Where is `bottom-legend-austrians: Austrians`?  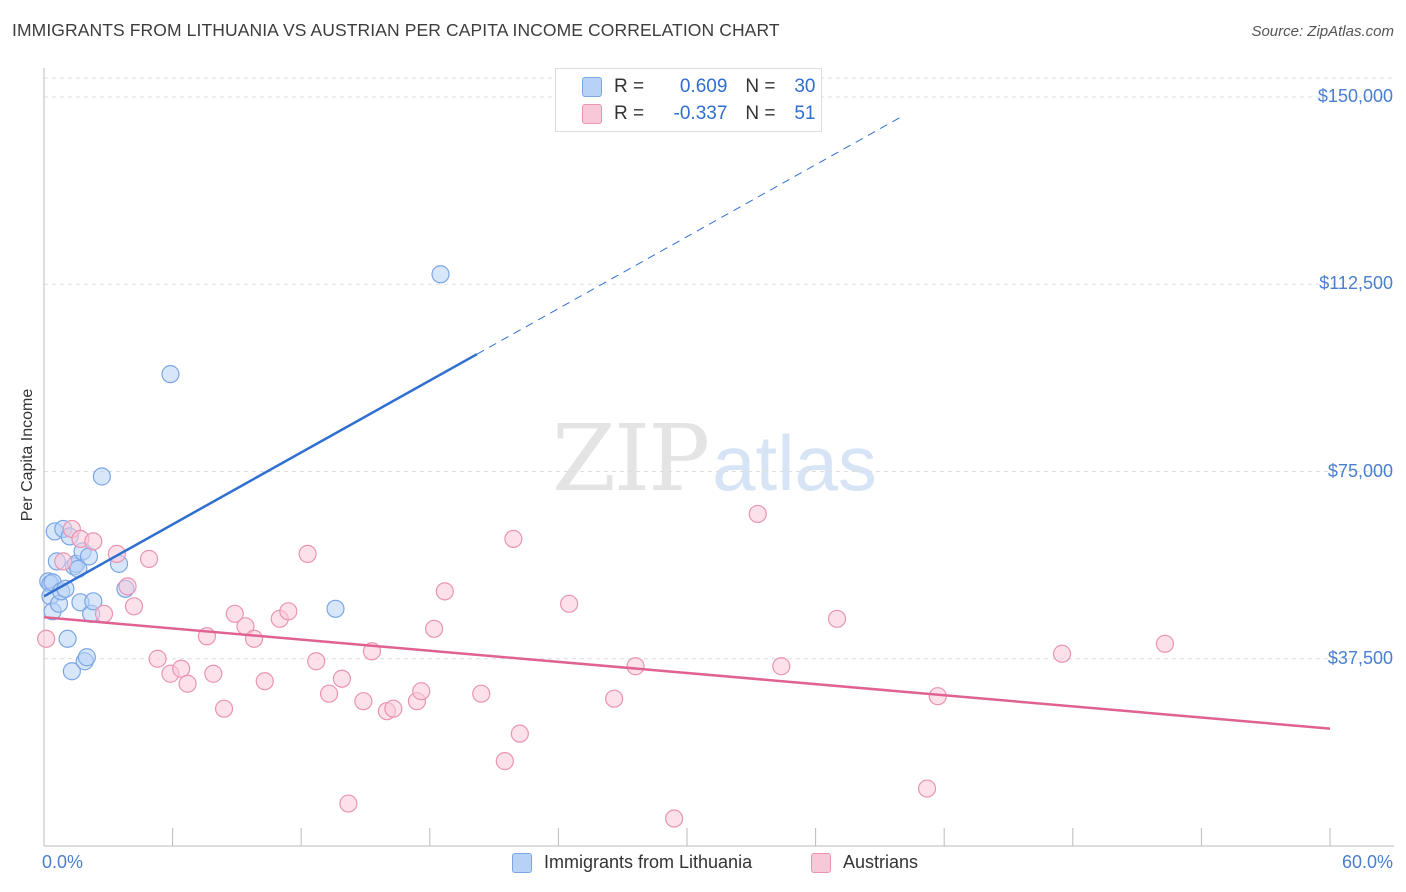 bottom-legend-austrians: Austrians is located at coordinates (864, 862).